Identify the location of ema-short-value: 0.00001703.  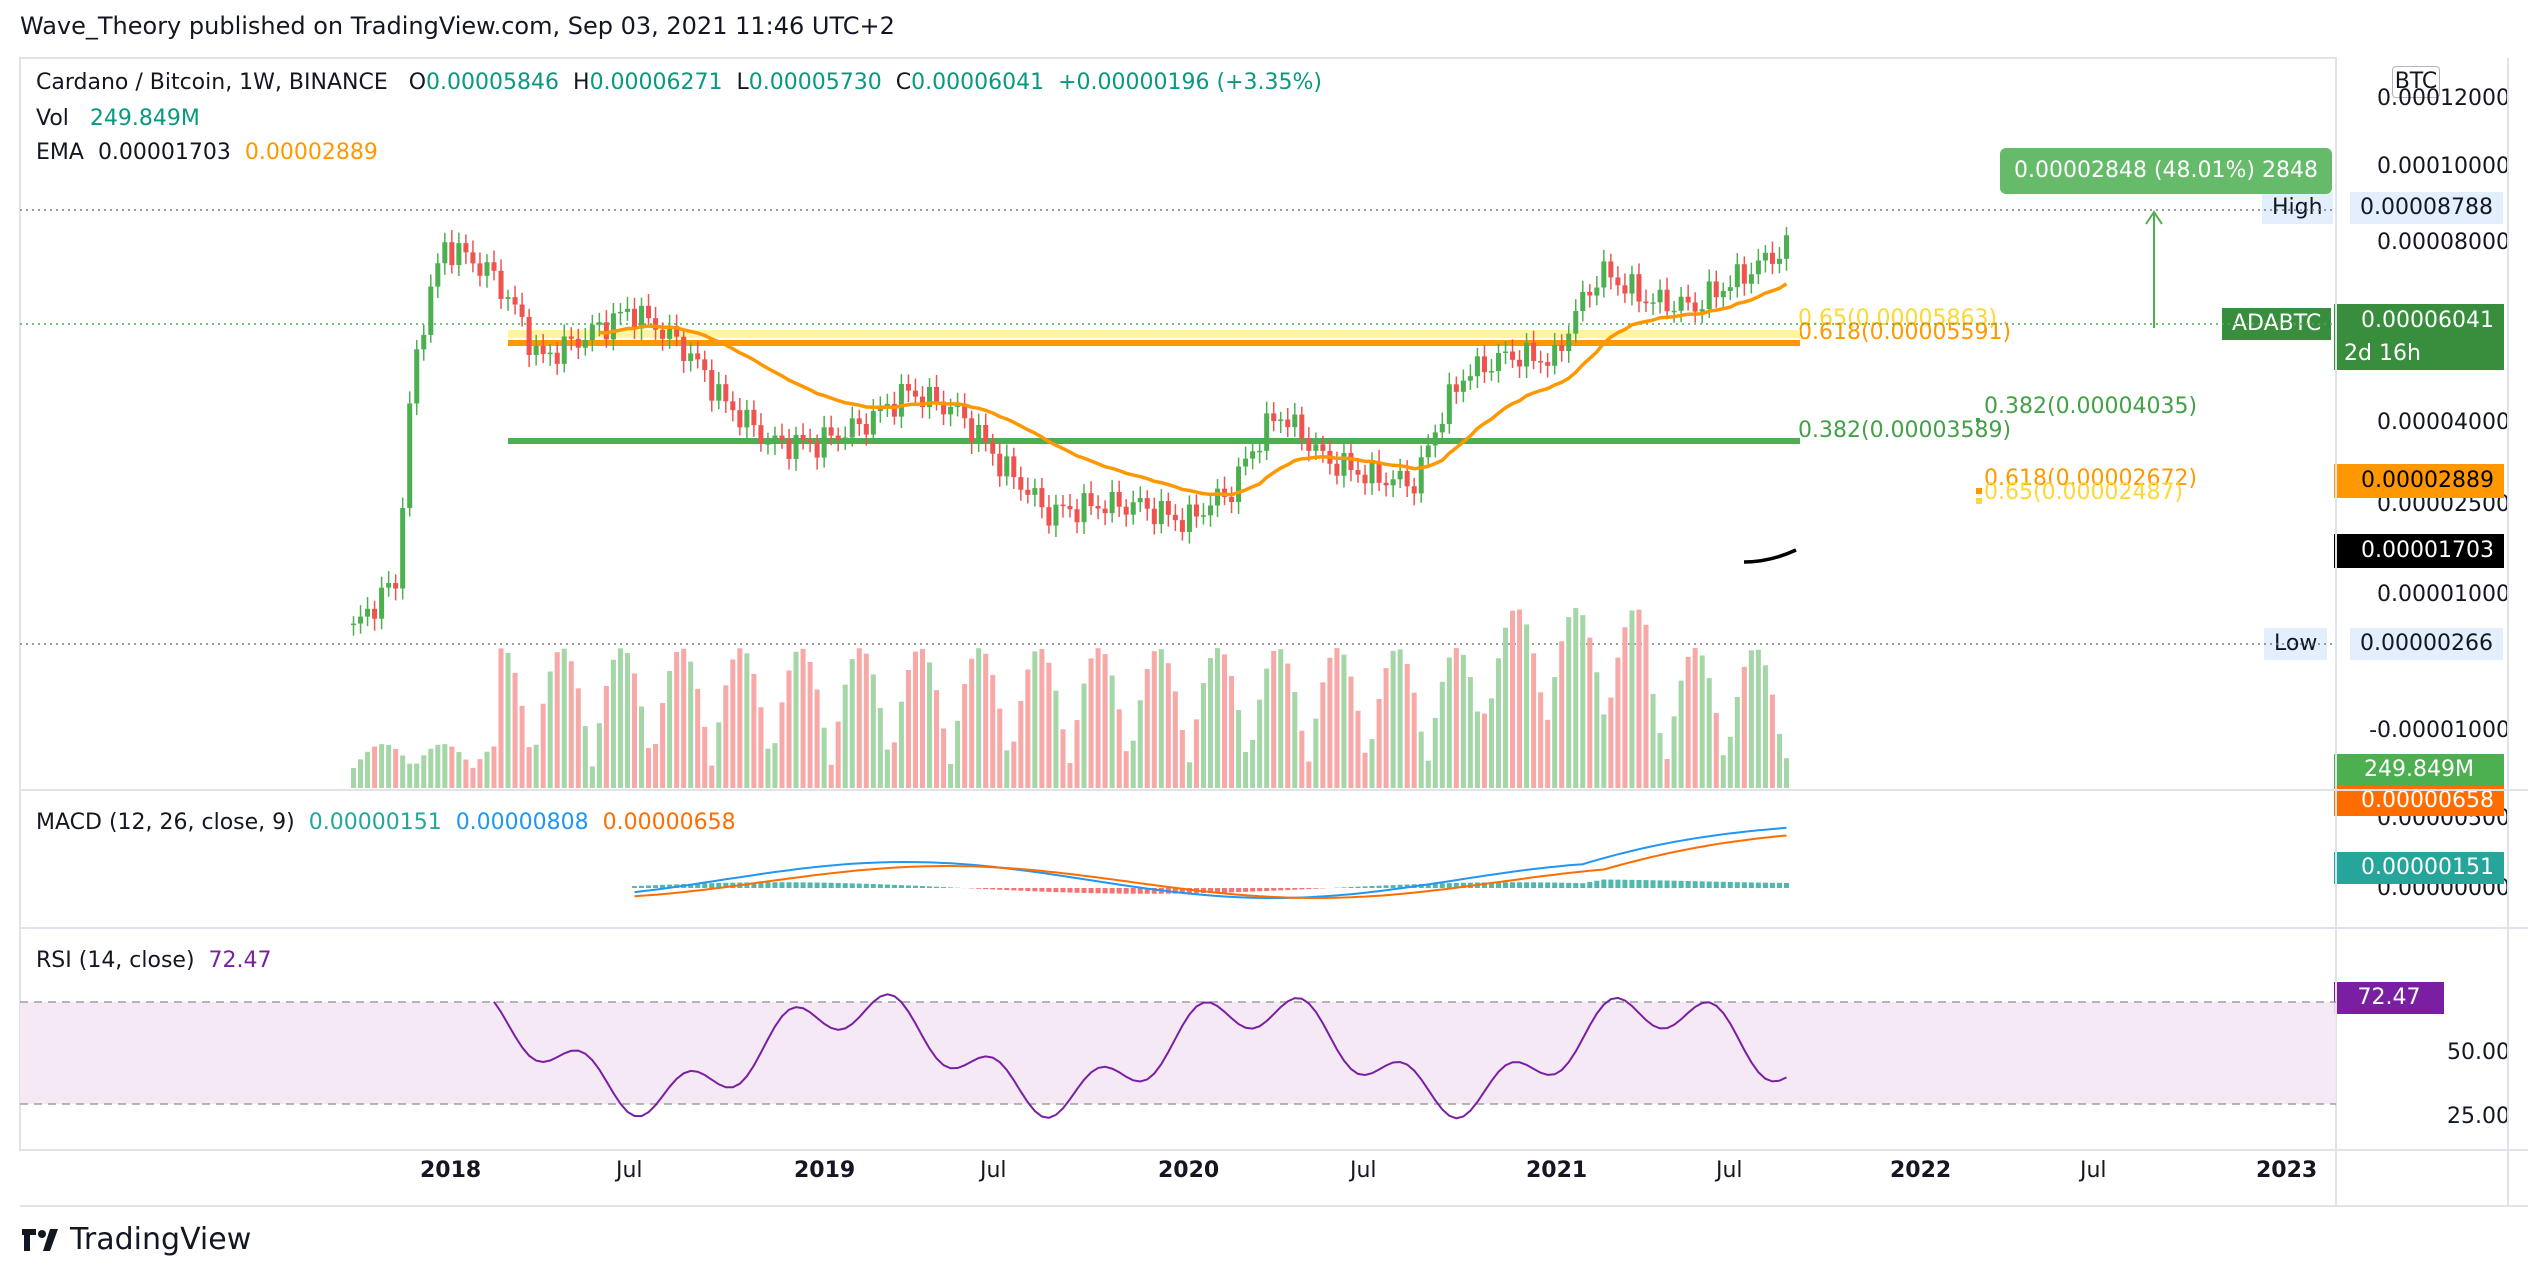
(164, 152).